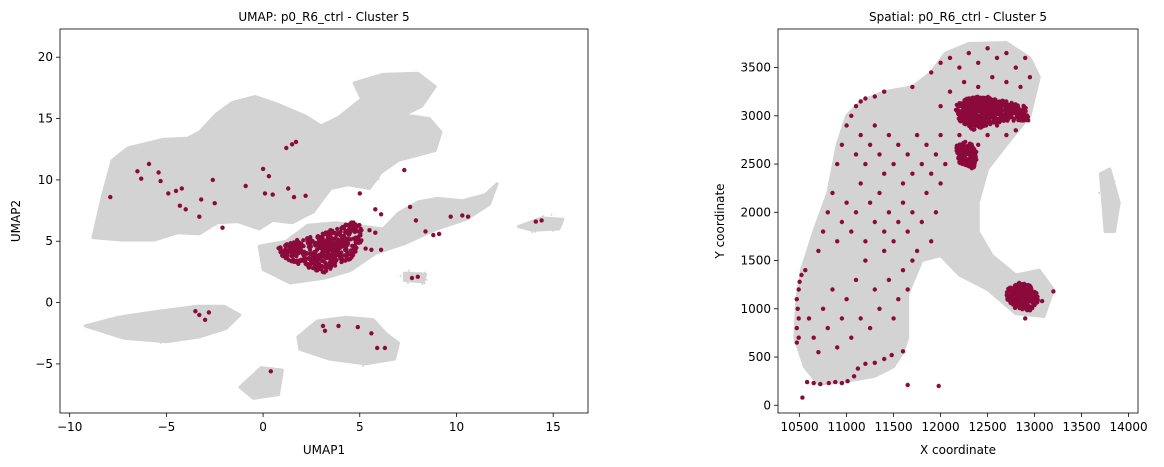 This screenshot has width=1164, height=467. I want to click on y-tick-label: 1500, so click(755, 261).